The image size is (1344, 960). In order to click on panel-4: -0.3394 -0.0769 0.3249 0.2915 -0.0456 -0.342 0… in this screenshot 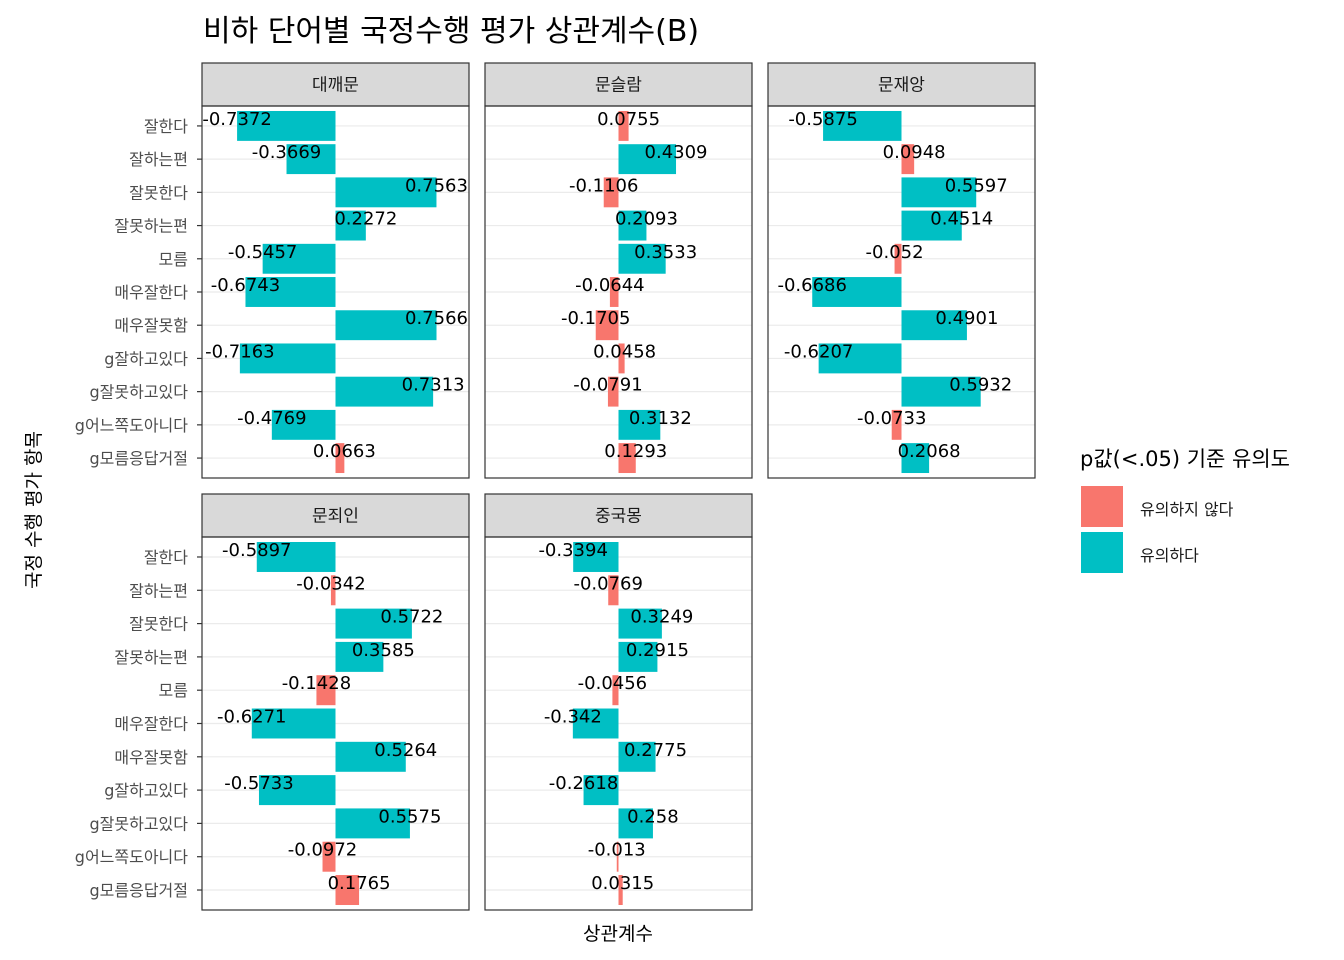, I will do `click(618, 702)`.